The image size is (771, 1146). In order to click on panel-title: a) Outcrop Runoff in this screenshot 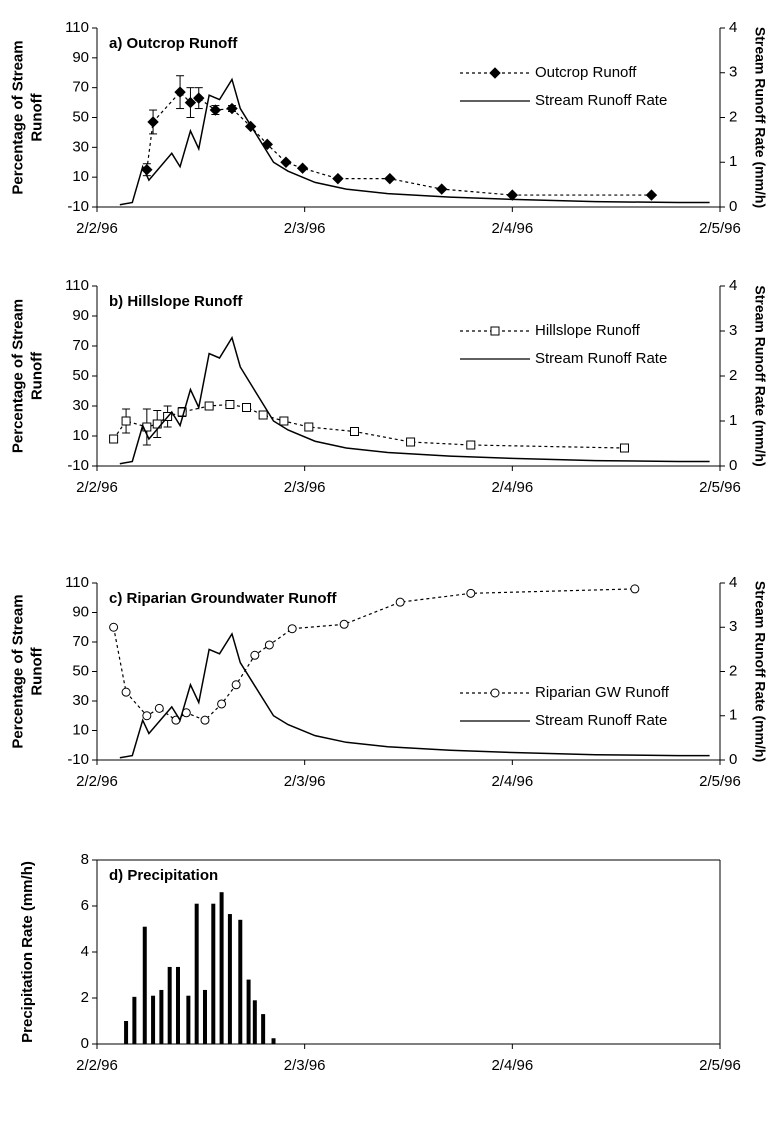, I will do `click(173, 43)`.